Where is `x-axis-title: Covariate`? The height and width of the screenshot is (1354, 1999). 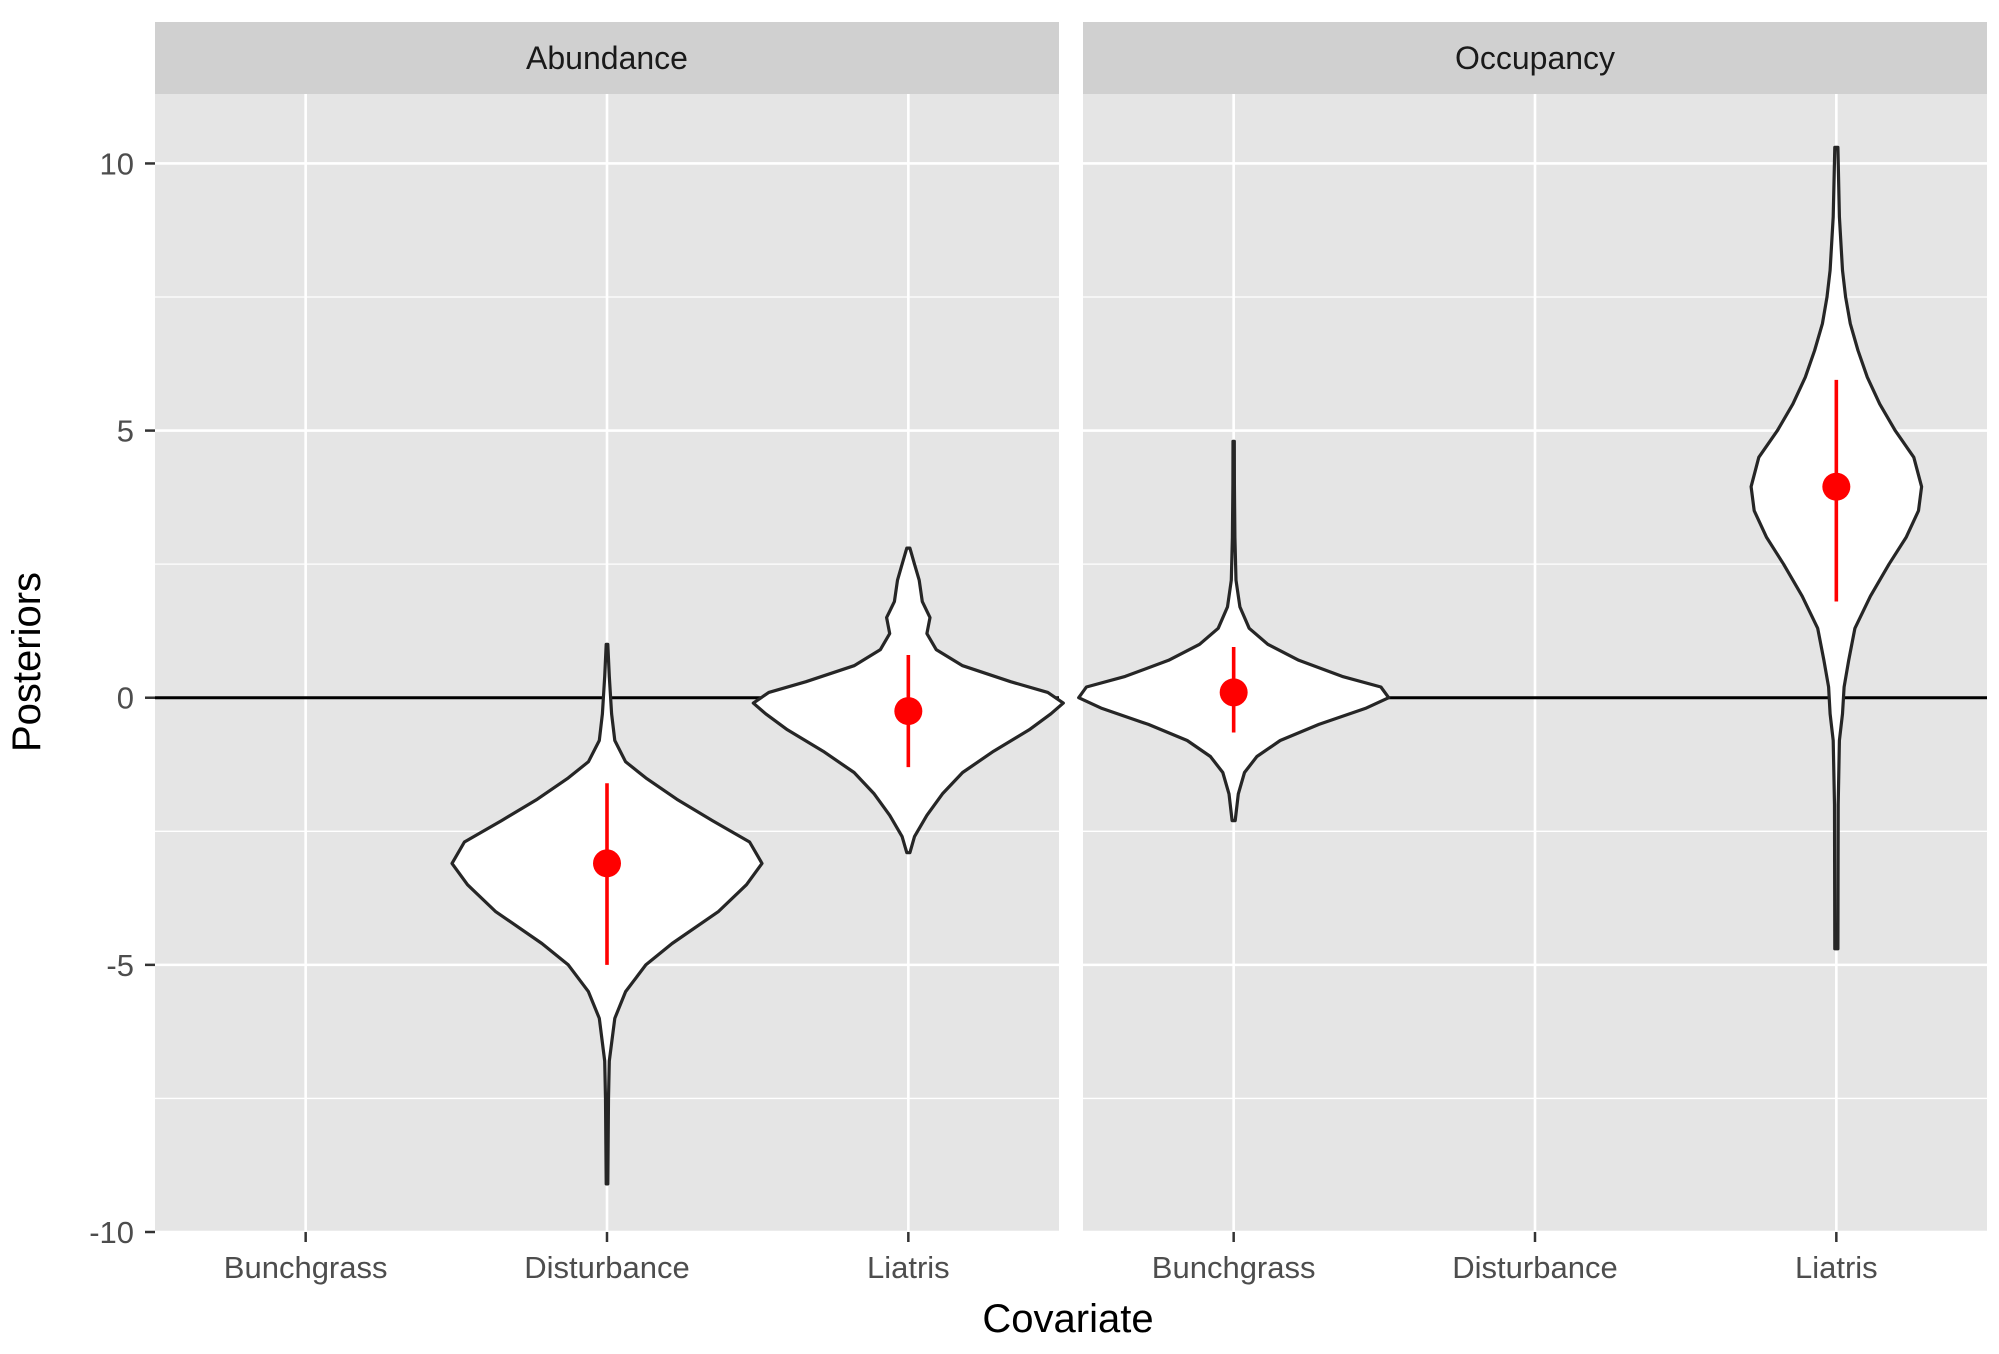 x-axis-title: Covariate is located at coordinates (1067, 1319).